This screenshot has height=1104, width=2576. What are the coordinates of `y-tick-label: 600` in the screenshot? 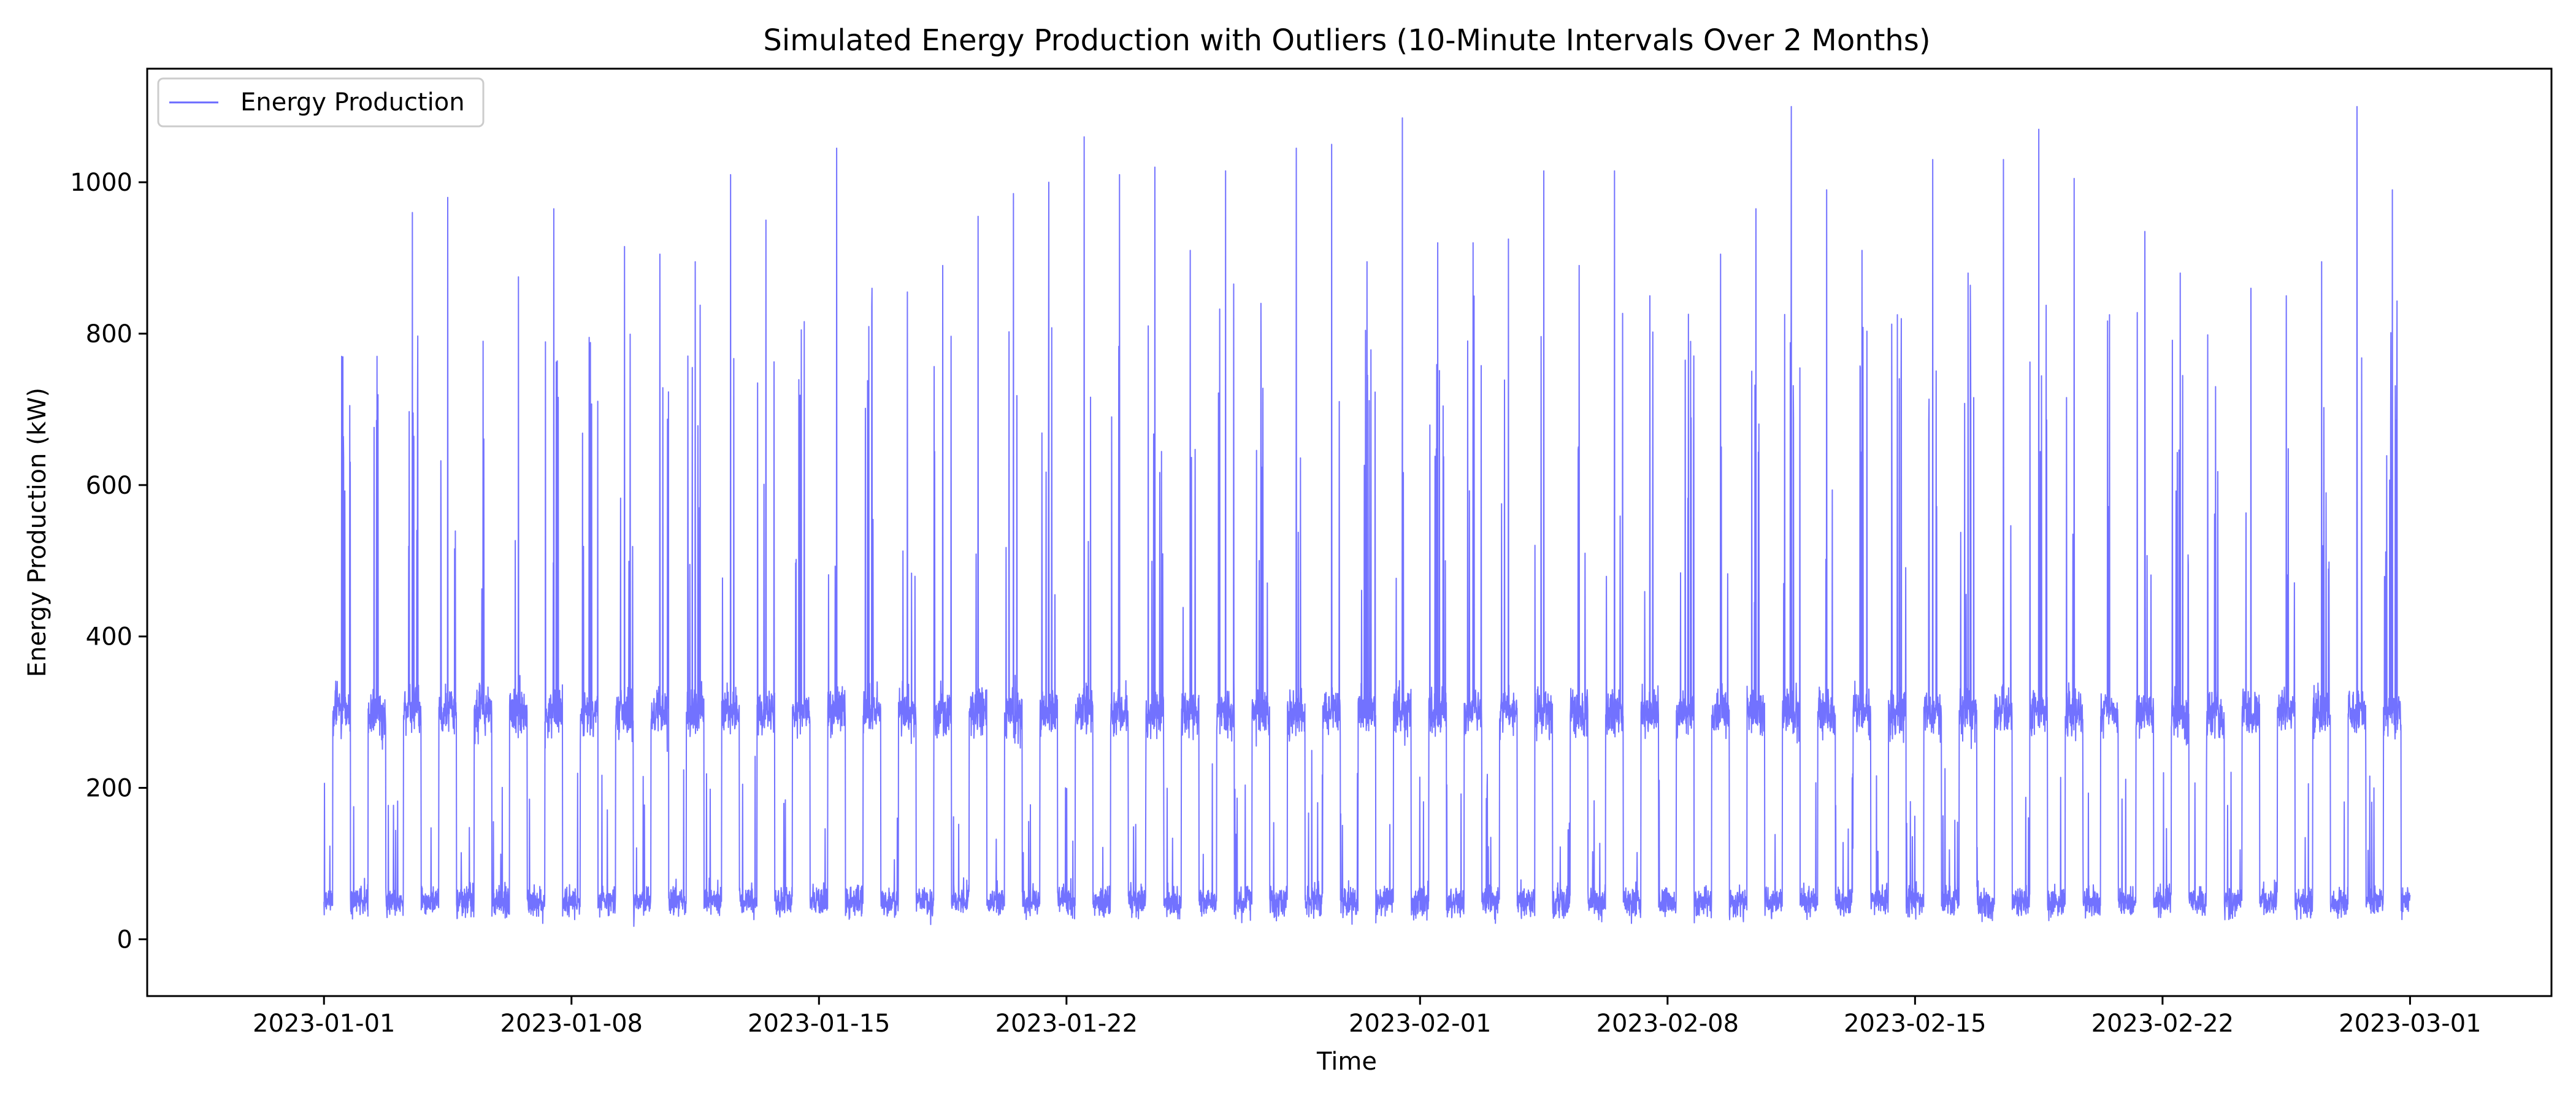 It's located at (109, 486).